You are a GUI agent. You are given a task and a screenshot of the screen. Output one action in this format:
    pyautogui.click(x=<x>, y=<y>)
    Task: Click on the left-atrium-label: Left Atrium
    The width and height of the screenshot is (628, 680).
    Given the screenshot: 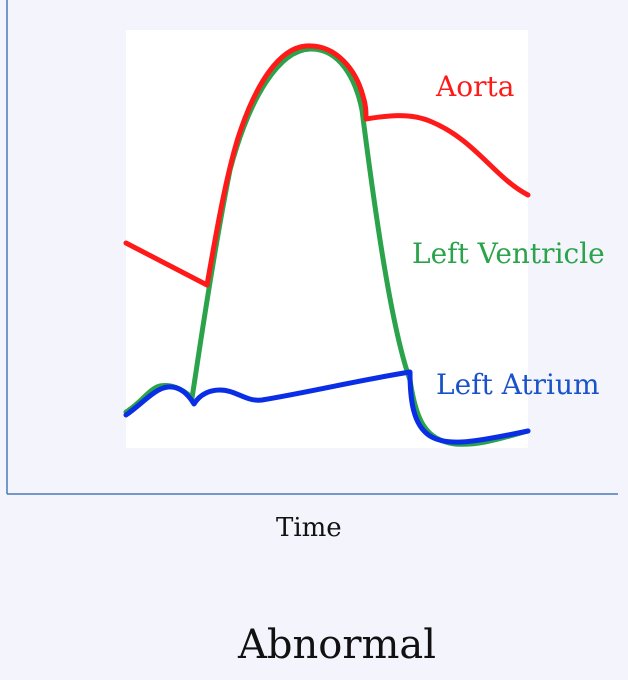 What is the action you would take?
    pyautogui.click(x=518, y=384)
    